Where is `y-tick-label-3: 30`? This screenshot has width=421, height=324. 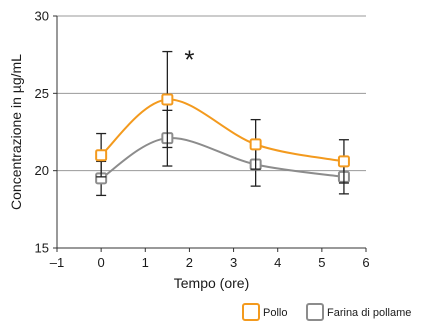 y-tick-label-3: 30 is located at coordinates (42, 16).